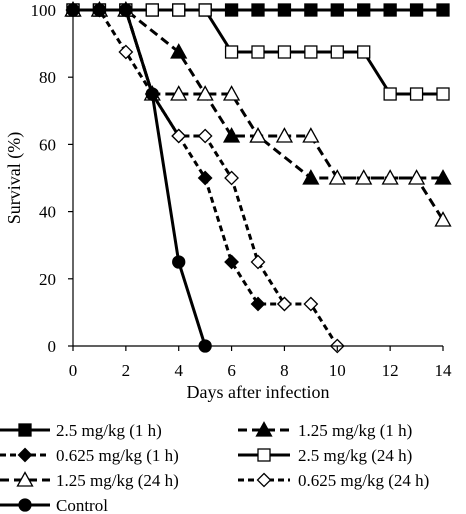 This screenshot has width=466, height=514. What do you see at coordinates (54, 505) in the screenshot?
I see `legend-item: Control` at bounding box center [54, 505].